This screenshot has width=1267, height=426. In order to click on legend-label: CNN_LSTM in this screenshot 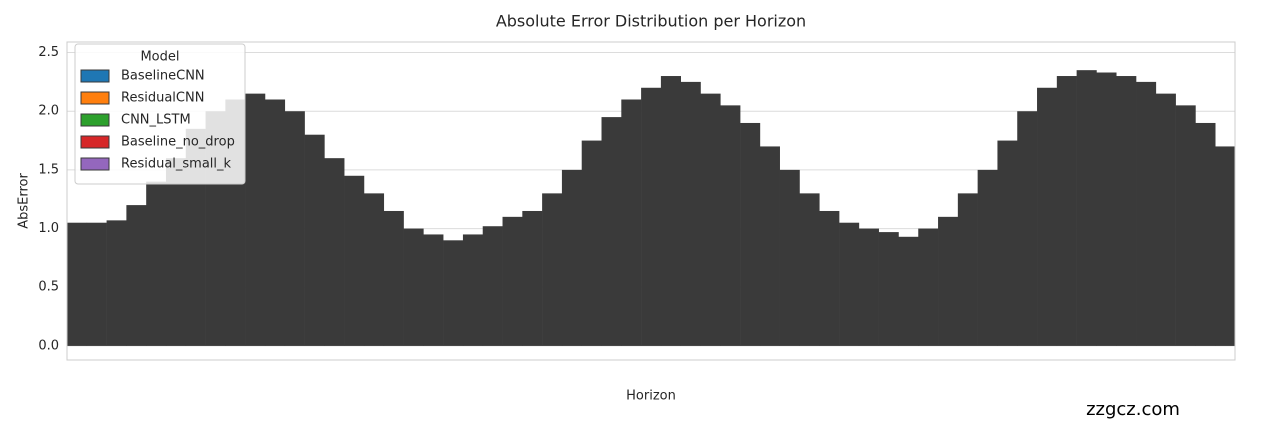, I will do `click(156, 120)`.